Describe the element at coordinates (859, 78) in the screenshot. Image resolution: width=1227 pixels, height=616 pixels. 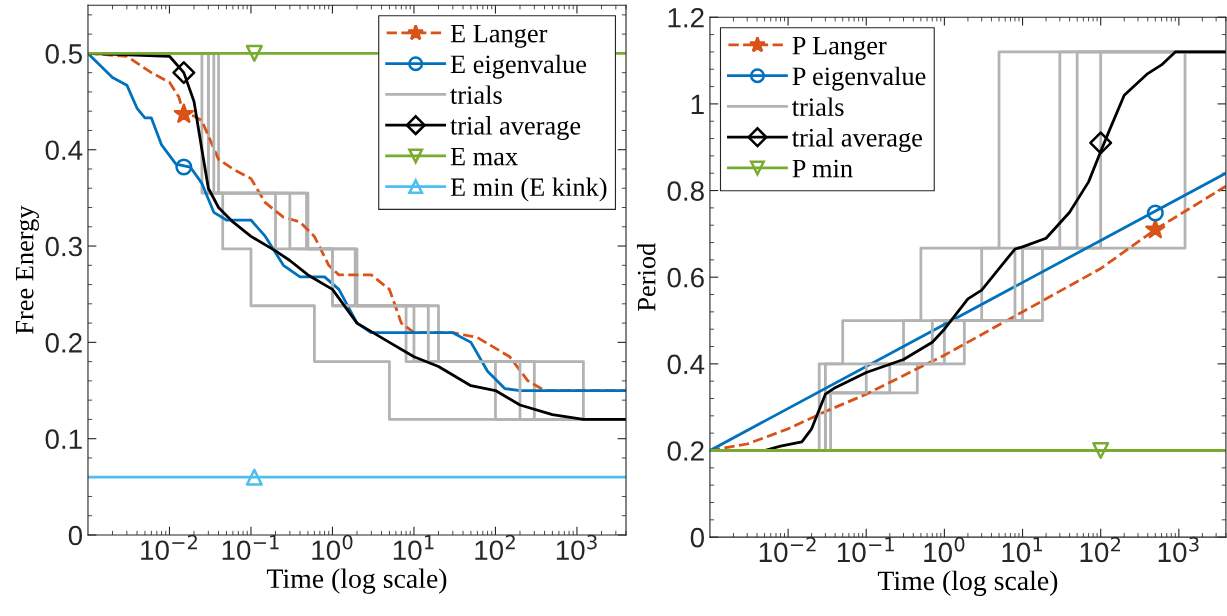
I see `legend-label: P eigenvalue` at that location.